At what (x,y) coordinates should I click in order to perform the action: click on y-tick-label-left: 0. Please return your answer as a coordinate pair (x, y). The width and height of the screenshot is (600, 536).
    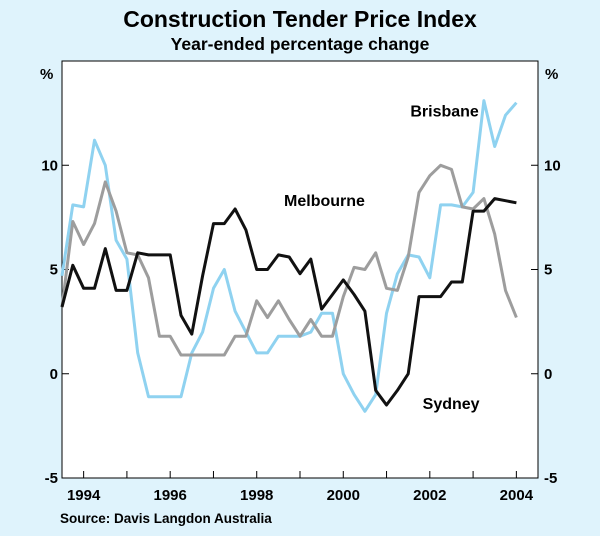
    Looking at the image, I should click on (54, 374).